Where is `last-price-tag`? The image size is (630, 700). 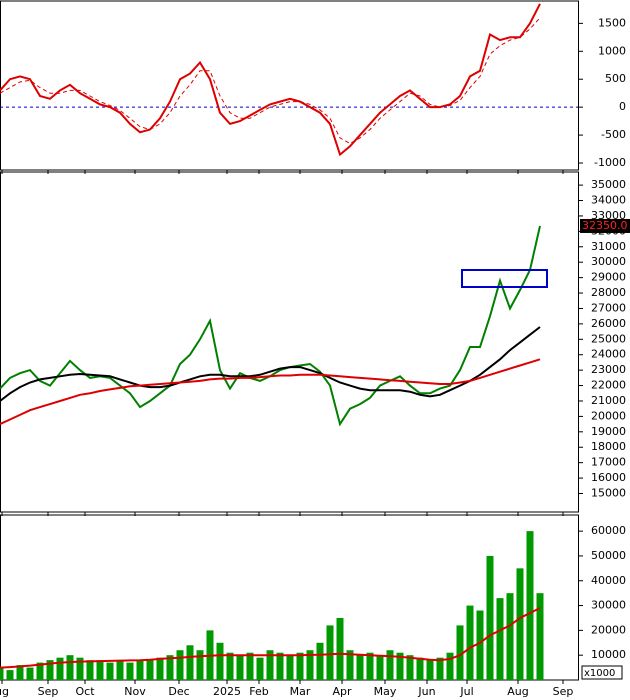
last-price-tag is located at coordinates (605, 225).